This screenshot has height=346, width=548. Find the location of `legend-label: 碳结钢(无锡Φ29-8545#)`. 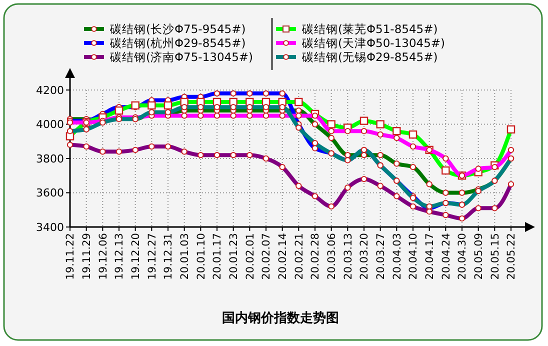

legend-label: 碳结钢(无锡Φ29-8545#) is located at coordinates (369, 57).